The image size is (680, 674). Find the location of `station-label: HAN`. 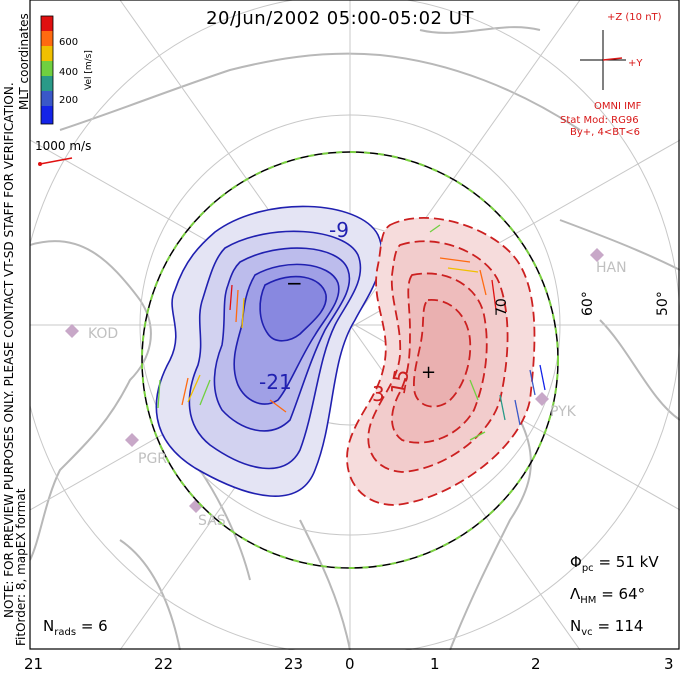

station-label: HAN is located at coordinates (611, 268).